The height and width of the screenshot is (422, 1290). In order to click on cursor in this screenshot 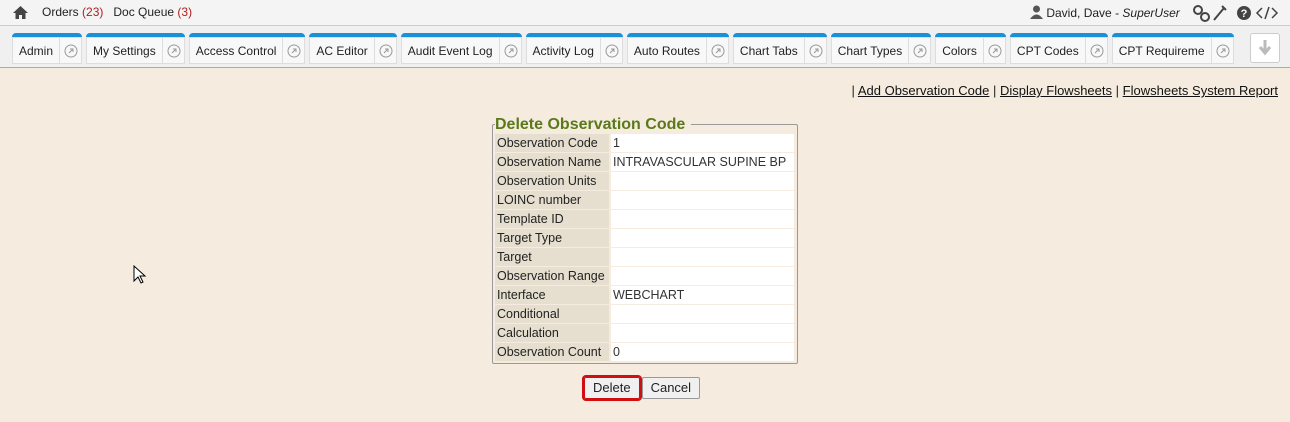, I will do `click(140, 274)`.